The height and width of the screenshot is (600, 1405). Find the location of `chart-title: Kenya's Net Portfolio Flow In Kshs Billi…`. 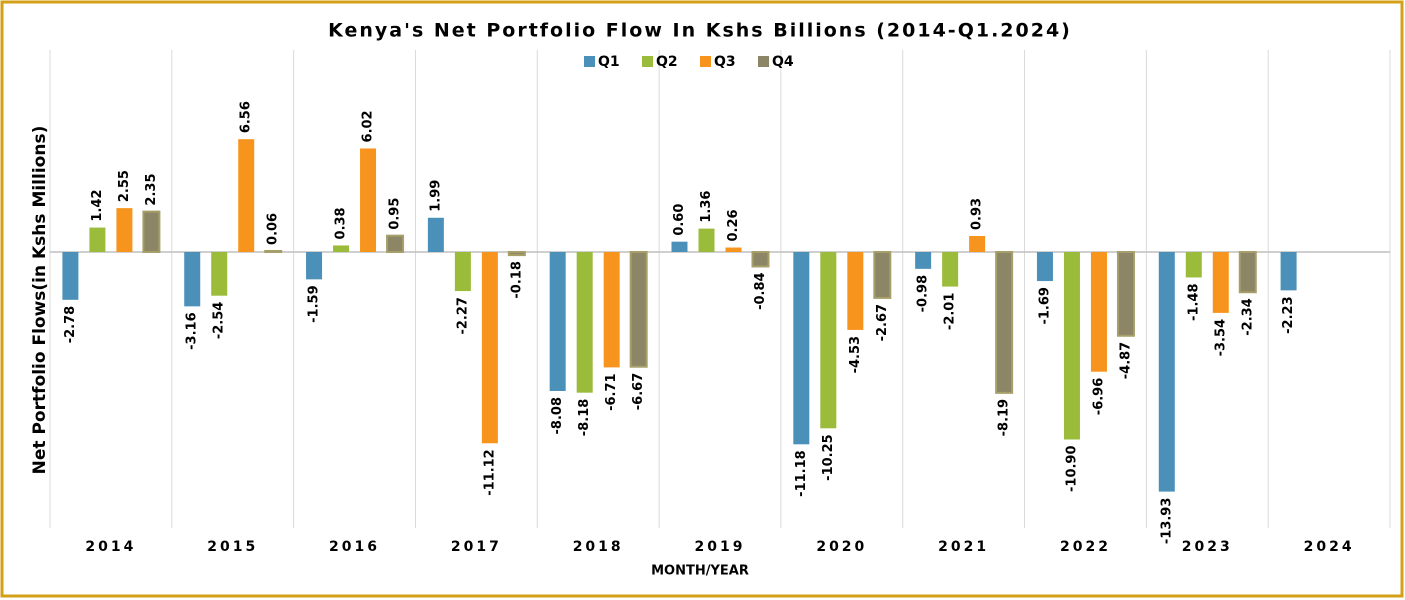

chart-title: Kenya's Net Portfolio Flow In Kshs Billi… is located at coordinates (700, 31).